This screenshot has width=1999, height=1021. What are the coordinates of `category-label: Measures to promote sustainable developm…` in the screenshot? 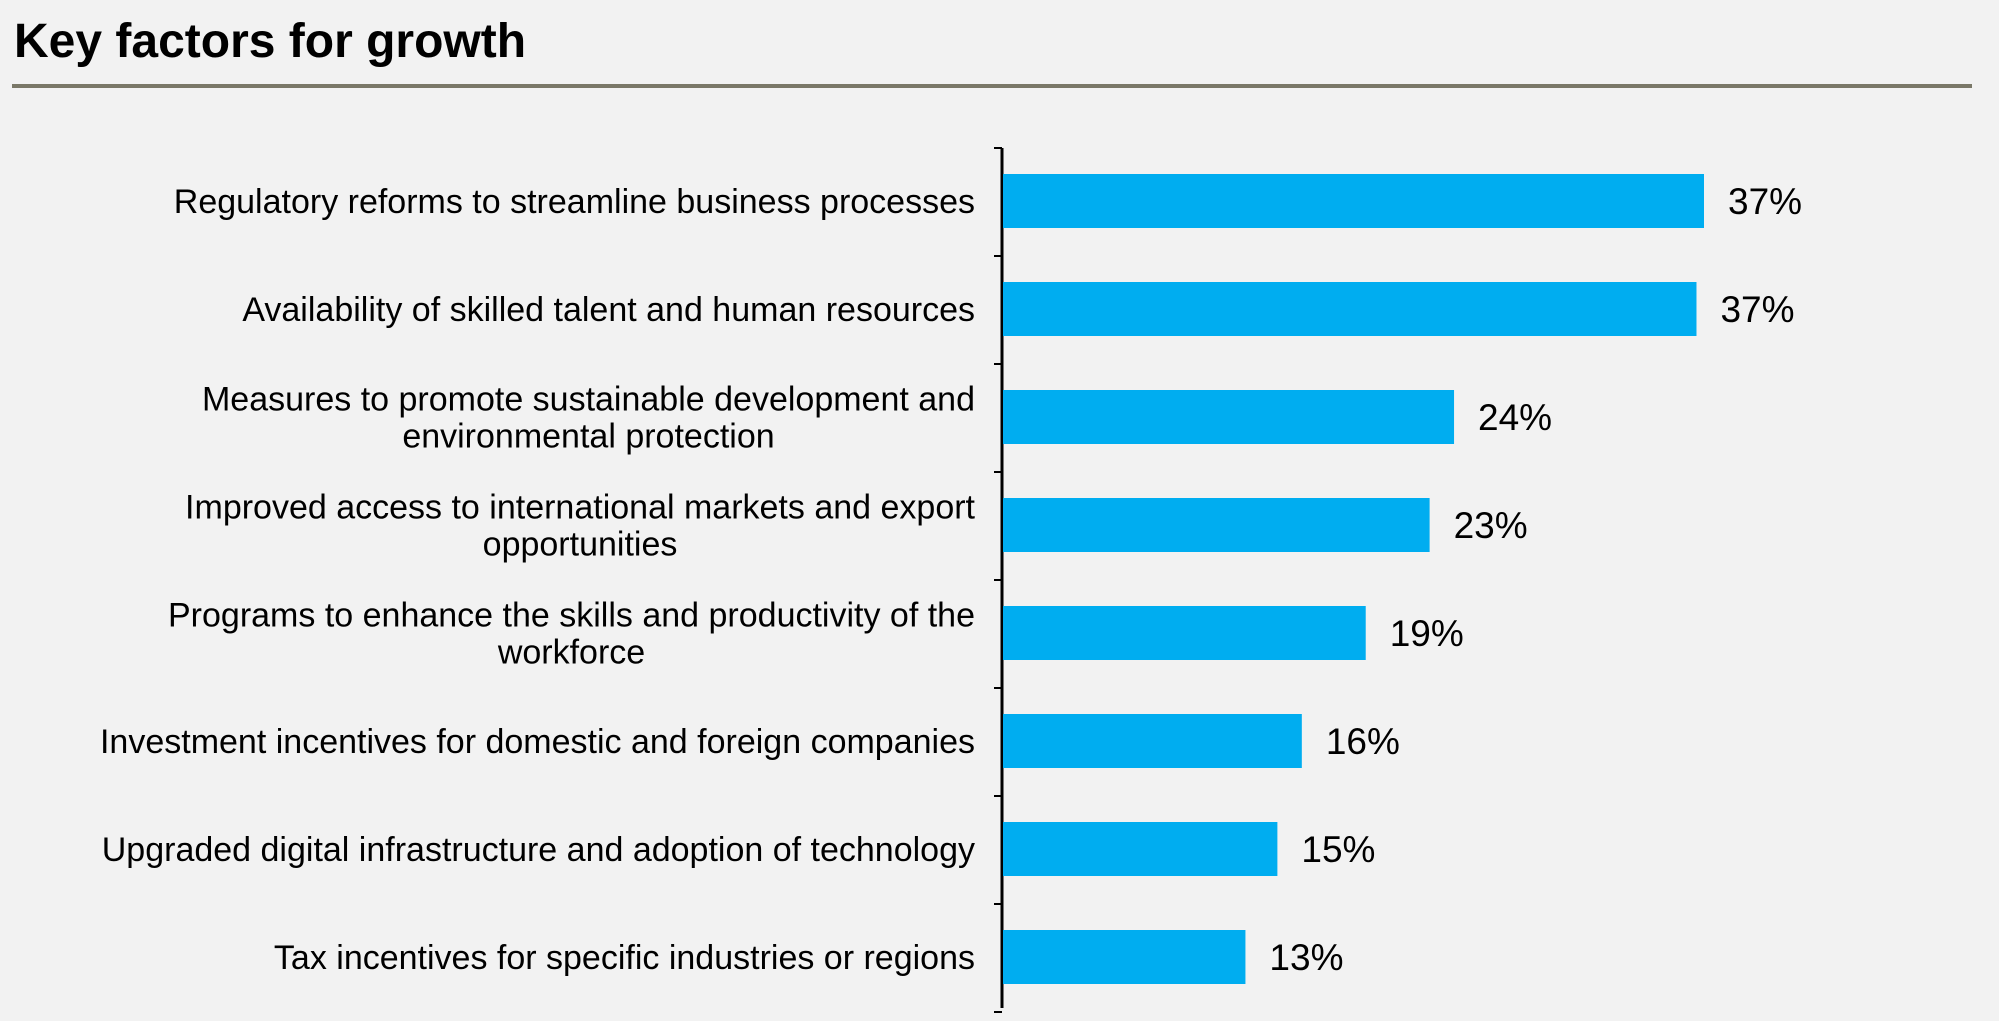 It's located at (588, 418).